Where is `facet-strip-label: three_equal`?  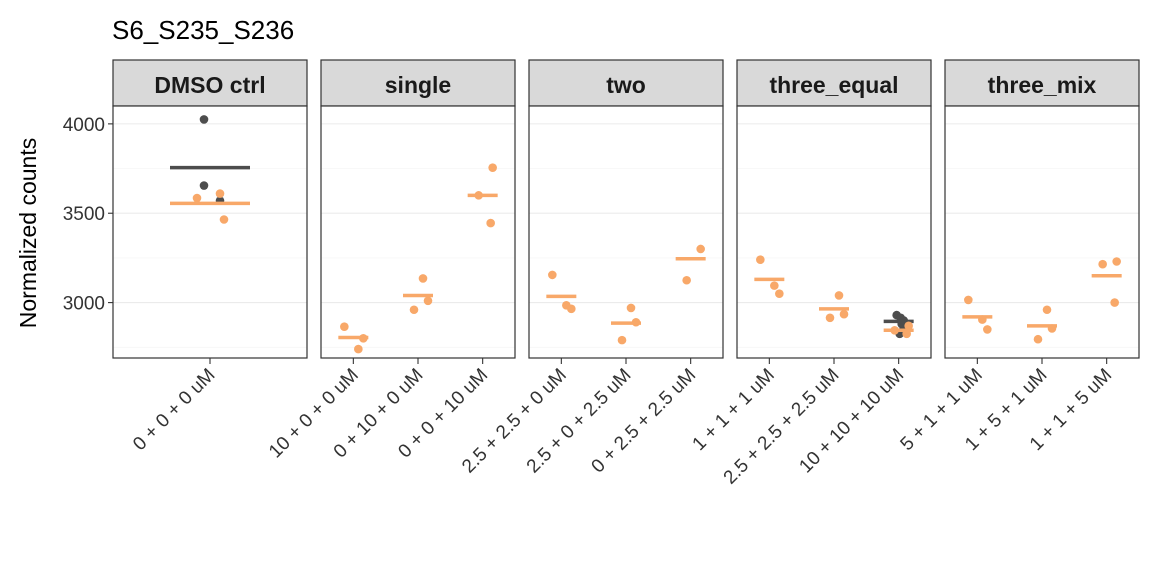 facet-strip-label: three_equal is located at coordinates (833, 85).